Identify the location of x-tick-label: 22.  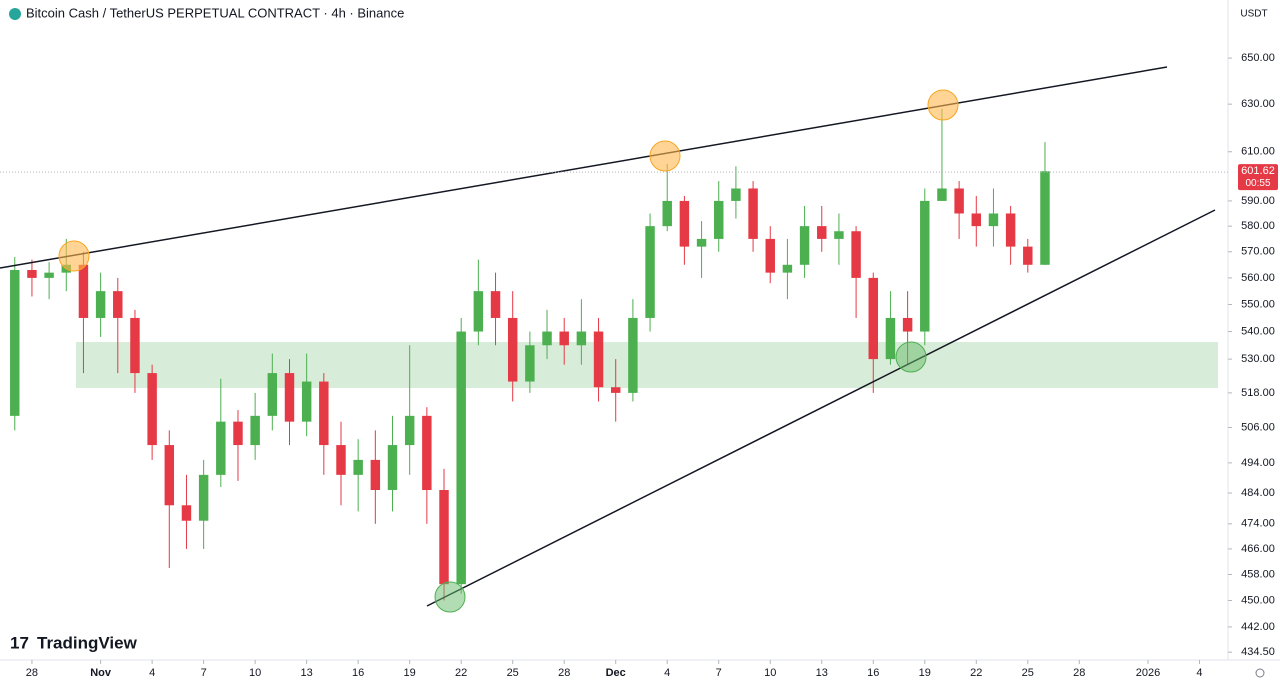
(976, 673).